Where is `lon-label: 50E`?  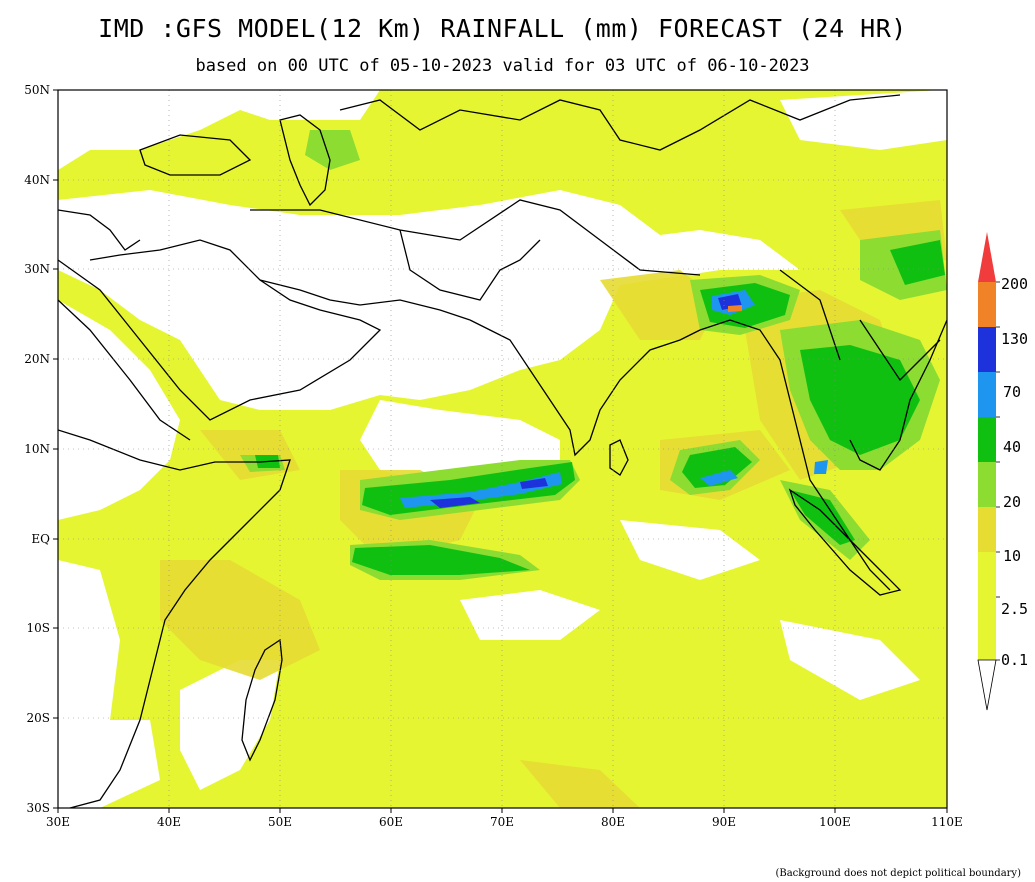
lon-label: 50E is located at coordinates (280, 822).